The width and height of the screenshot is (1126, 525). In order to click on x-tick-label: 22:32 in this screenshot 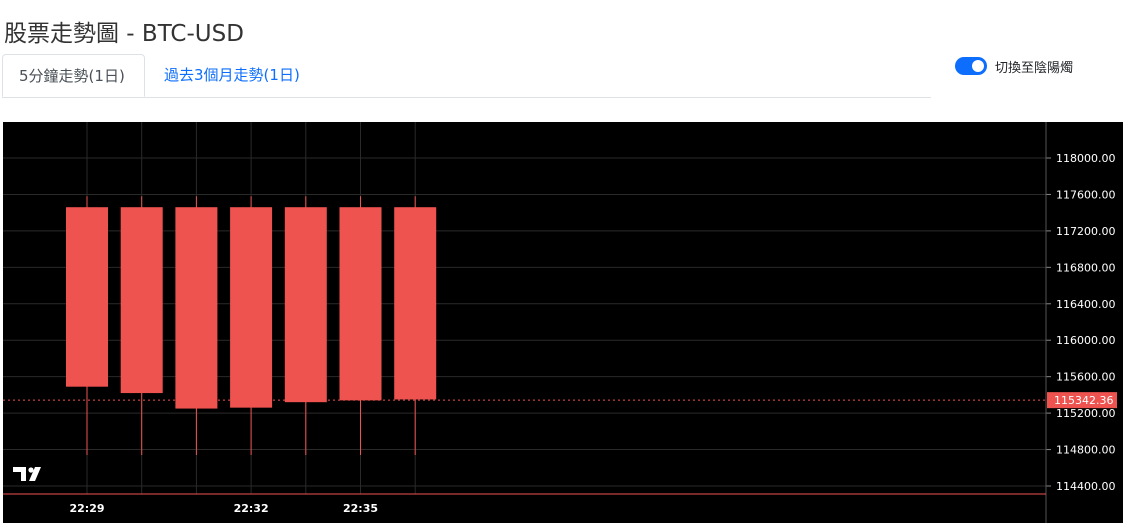, I will do `click(251, 508)`.